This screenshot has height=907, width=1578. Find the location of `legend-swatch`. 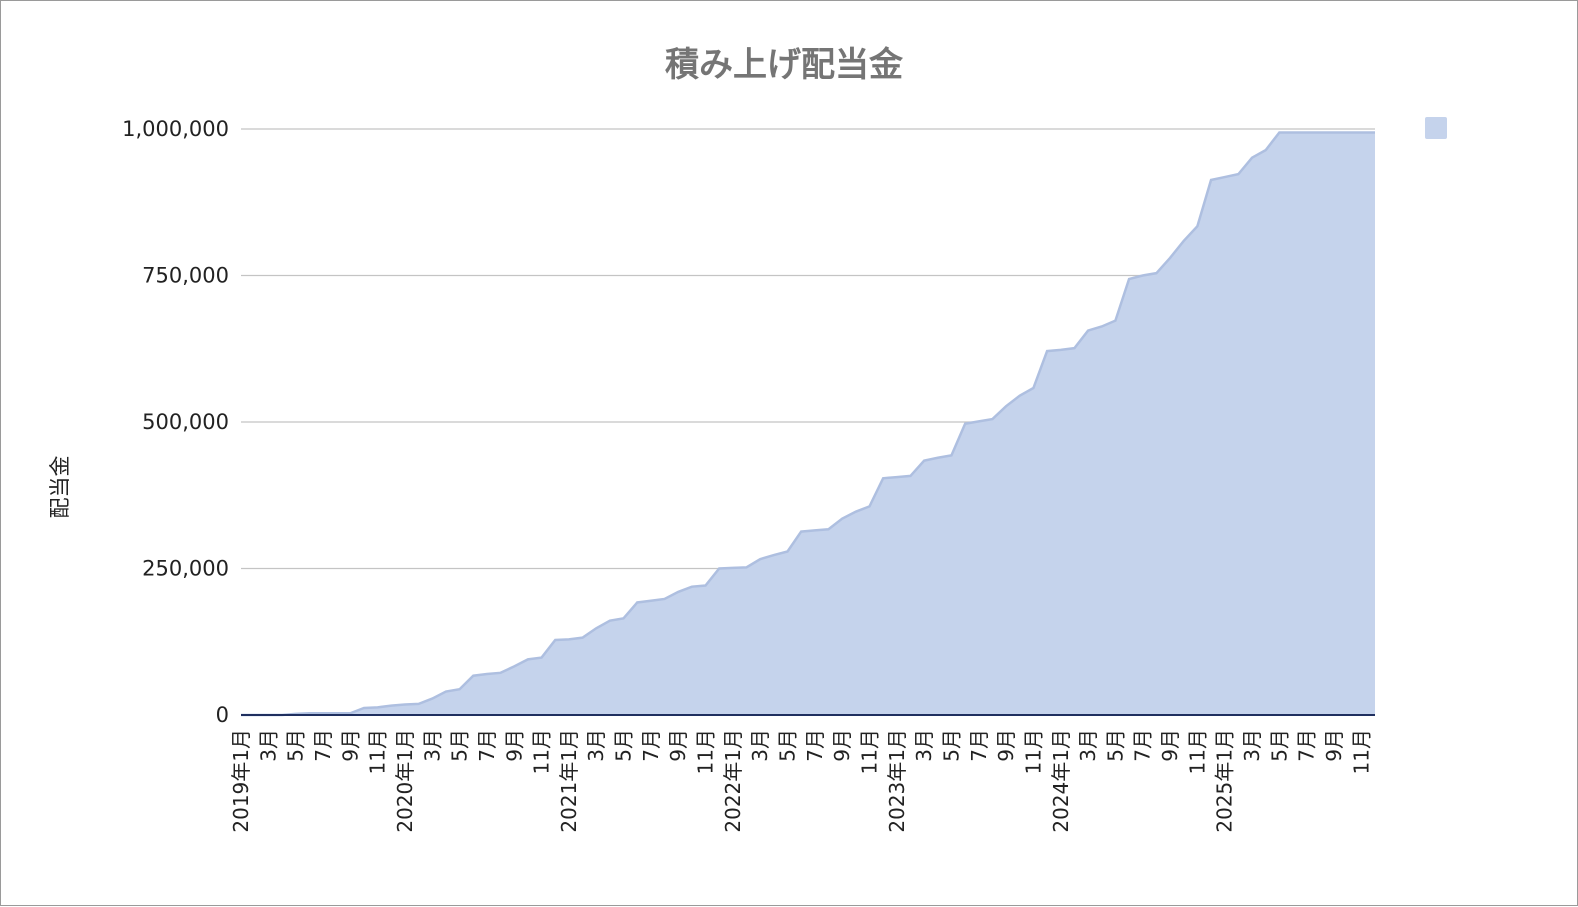

legend-swatch is located at coordinates (1436, 128).